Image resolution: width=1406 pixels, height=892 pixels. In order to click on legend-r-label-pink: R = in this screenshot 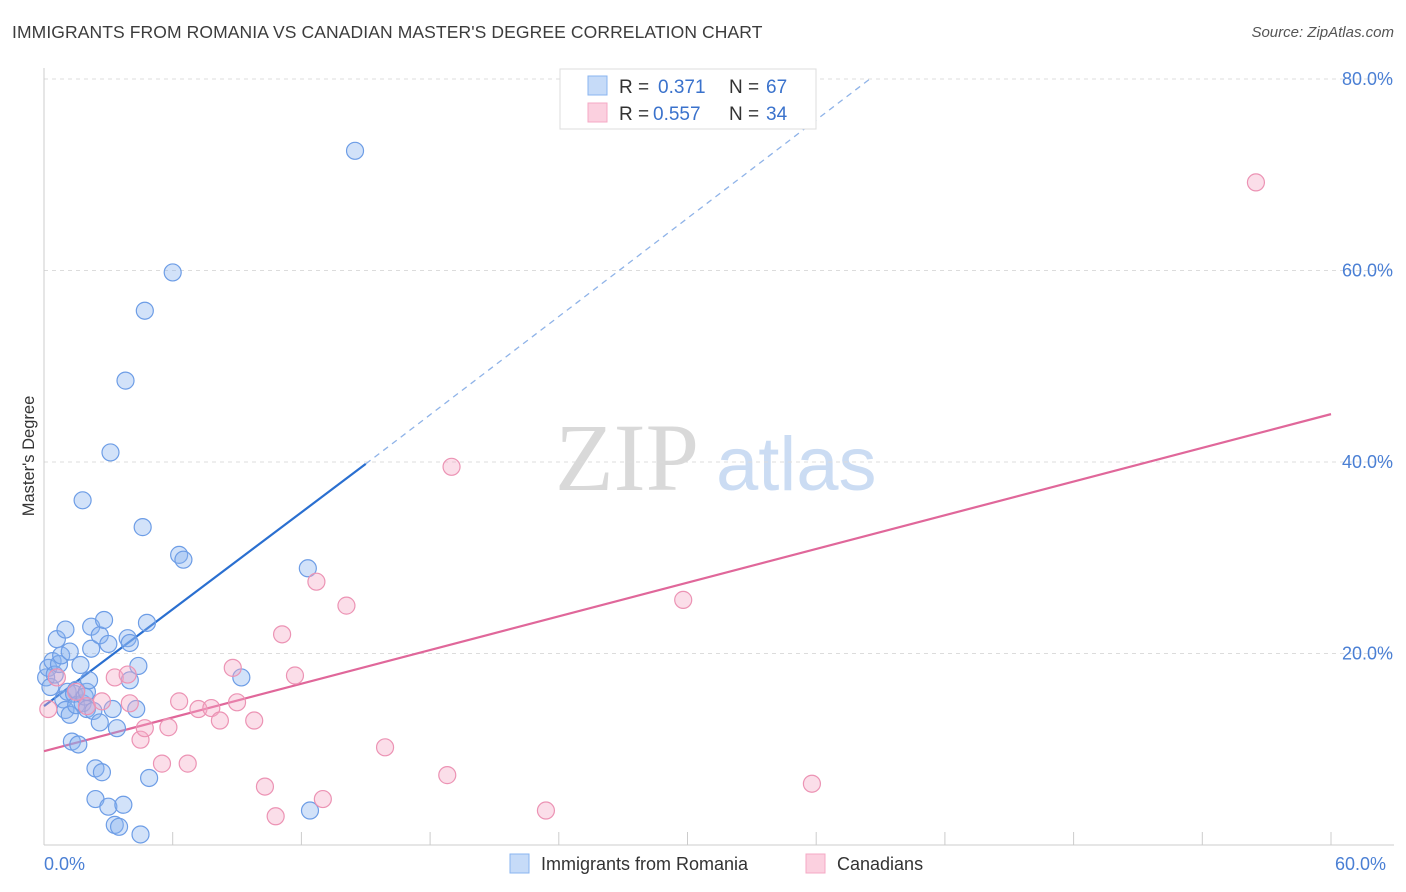, I will do `click(634, 114)`.